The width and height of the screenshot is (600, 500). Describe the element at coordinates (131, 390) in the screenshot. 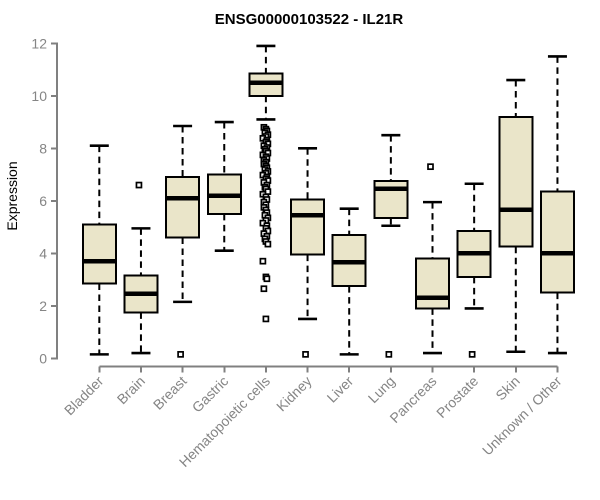

I see `x-tick-label: Brain` at that location.